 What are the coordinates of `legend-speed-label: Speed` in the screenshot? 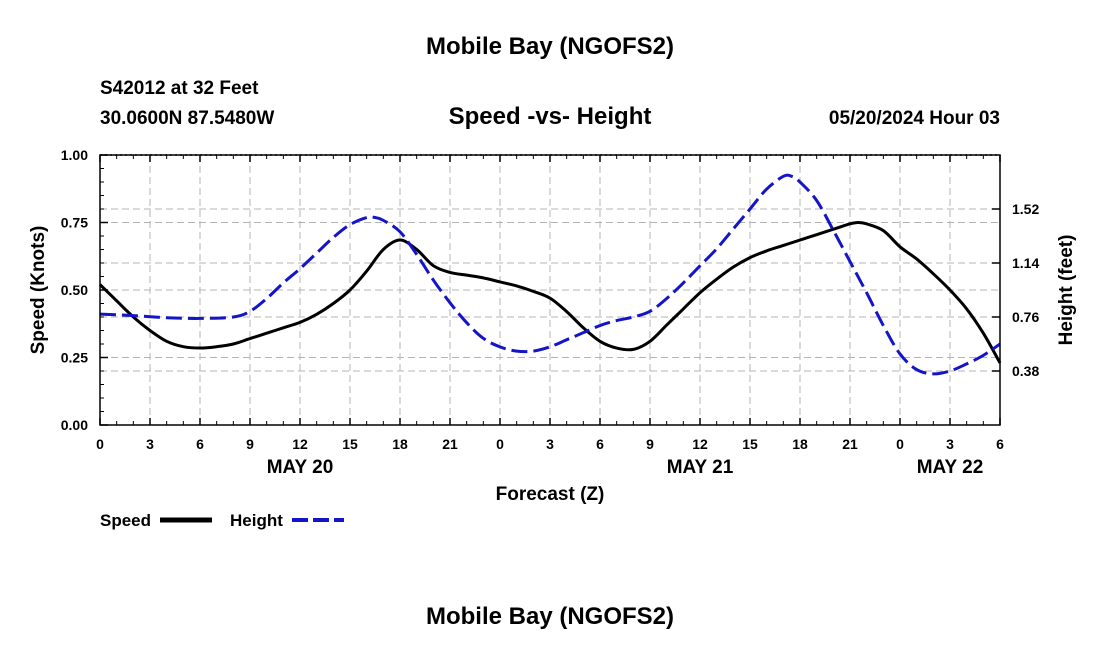 It's located at (125, 520).